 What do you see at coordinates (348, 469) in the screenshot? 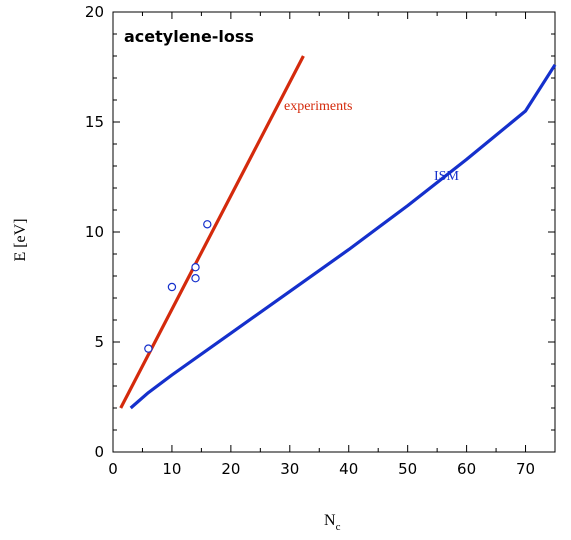
I see `x-tick-label: 40` at bounding box center [348, 469].